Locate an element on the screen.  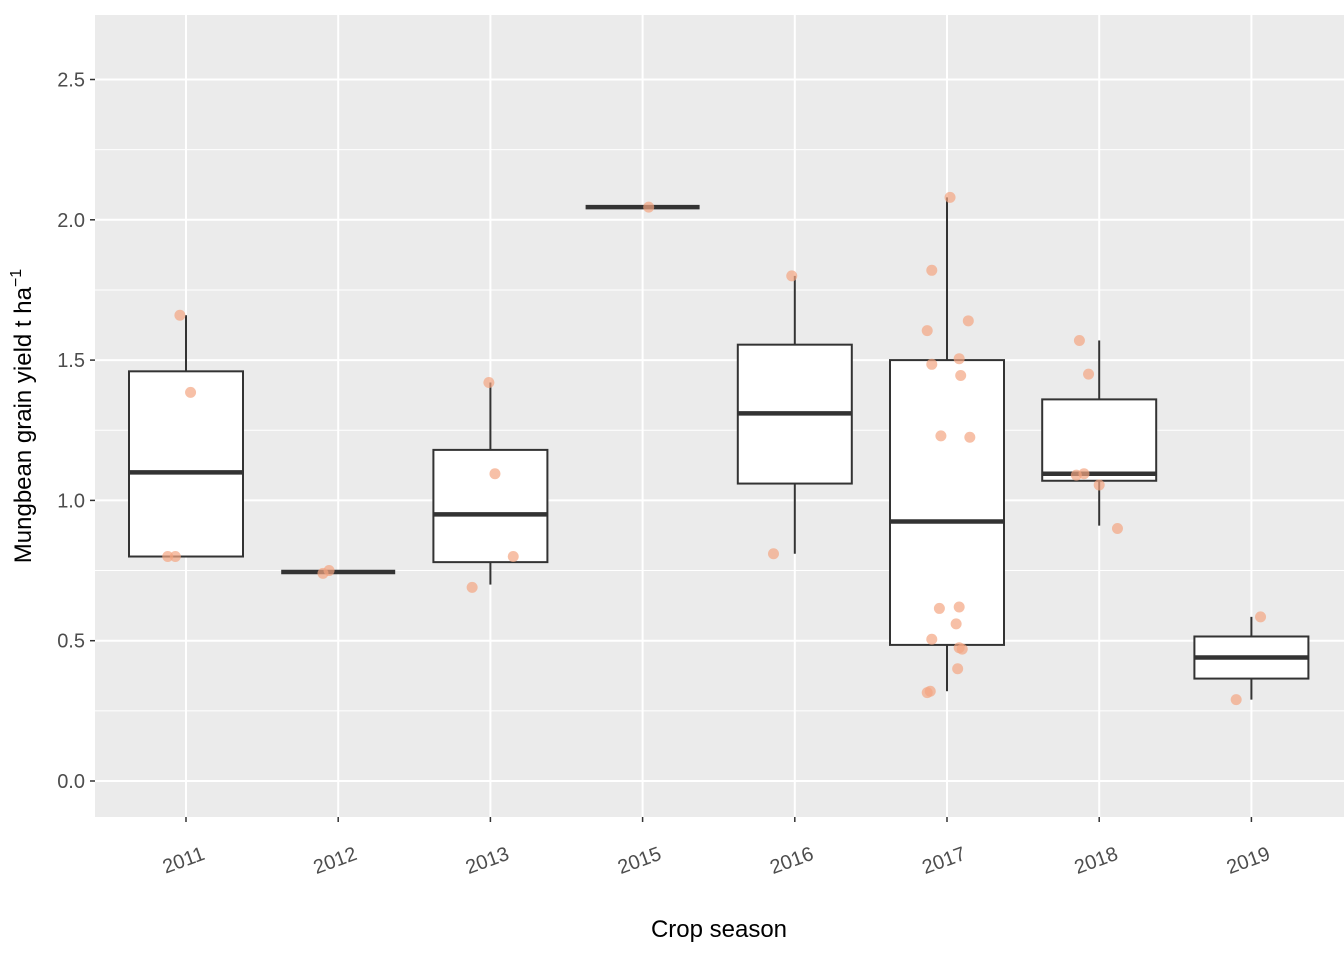
y-tick-label: 1.0 is located at coordinates (71, 501).